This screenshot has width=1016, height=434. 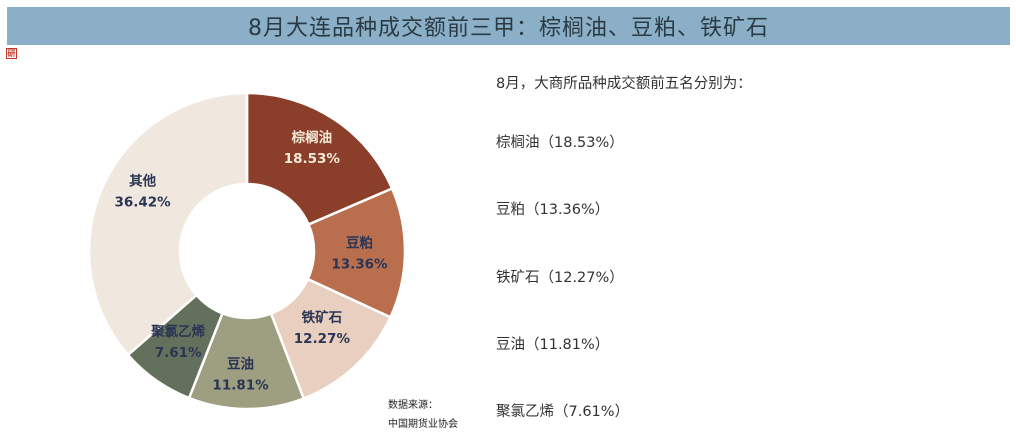 I want to click on source-note: 数据来源： 中国期货业协会, so click(x=423, y=415).